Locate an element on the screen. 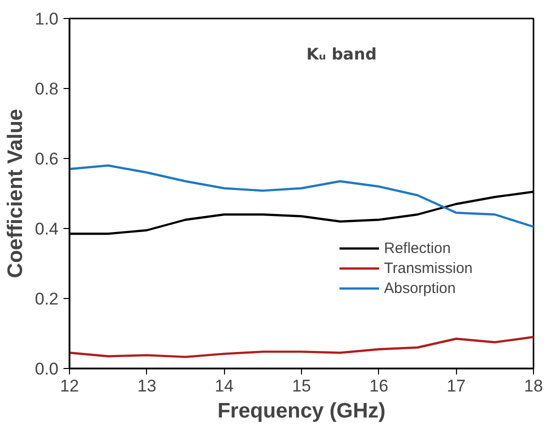 The width and height of the screenshot is (548, 425). y-tick-label: 0.6 is located at coordinates (46, 159).